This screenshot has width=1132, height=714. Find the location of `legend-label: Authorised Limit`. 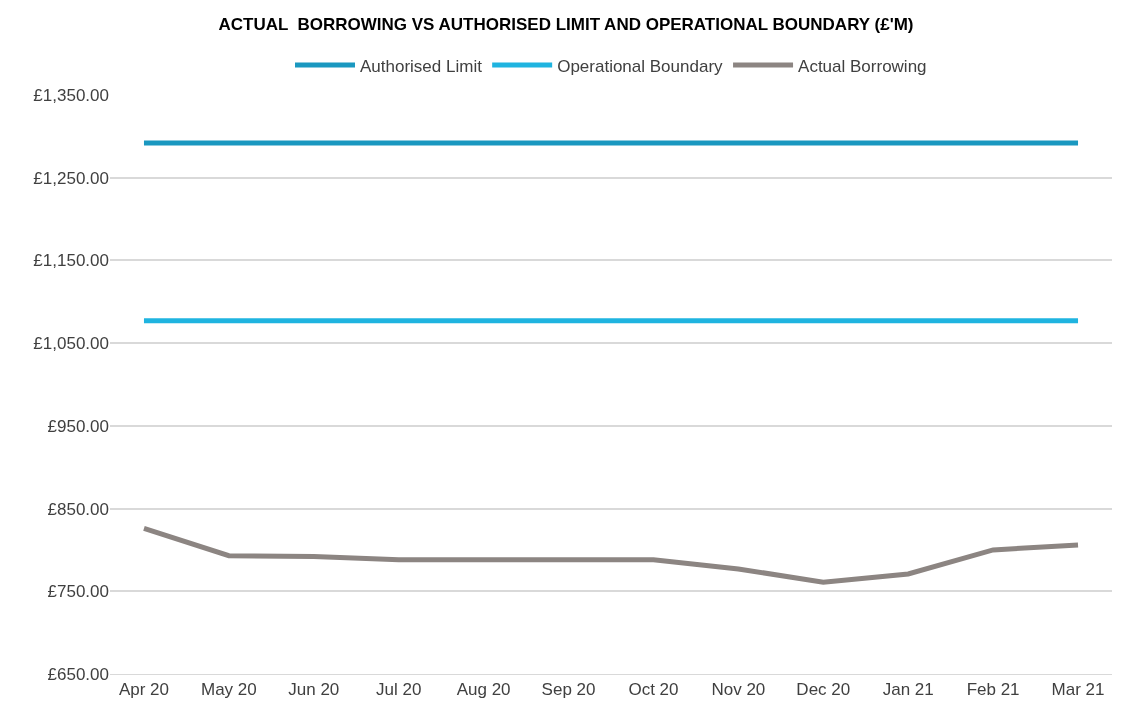

legend-label: Authorised Limit is located at coordinates (421, 66).